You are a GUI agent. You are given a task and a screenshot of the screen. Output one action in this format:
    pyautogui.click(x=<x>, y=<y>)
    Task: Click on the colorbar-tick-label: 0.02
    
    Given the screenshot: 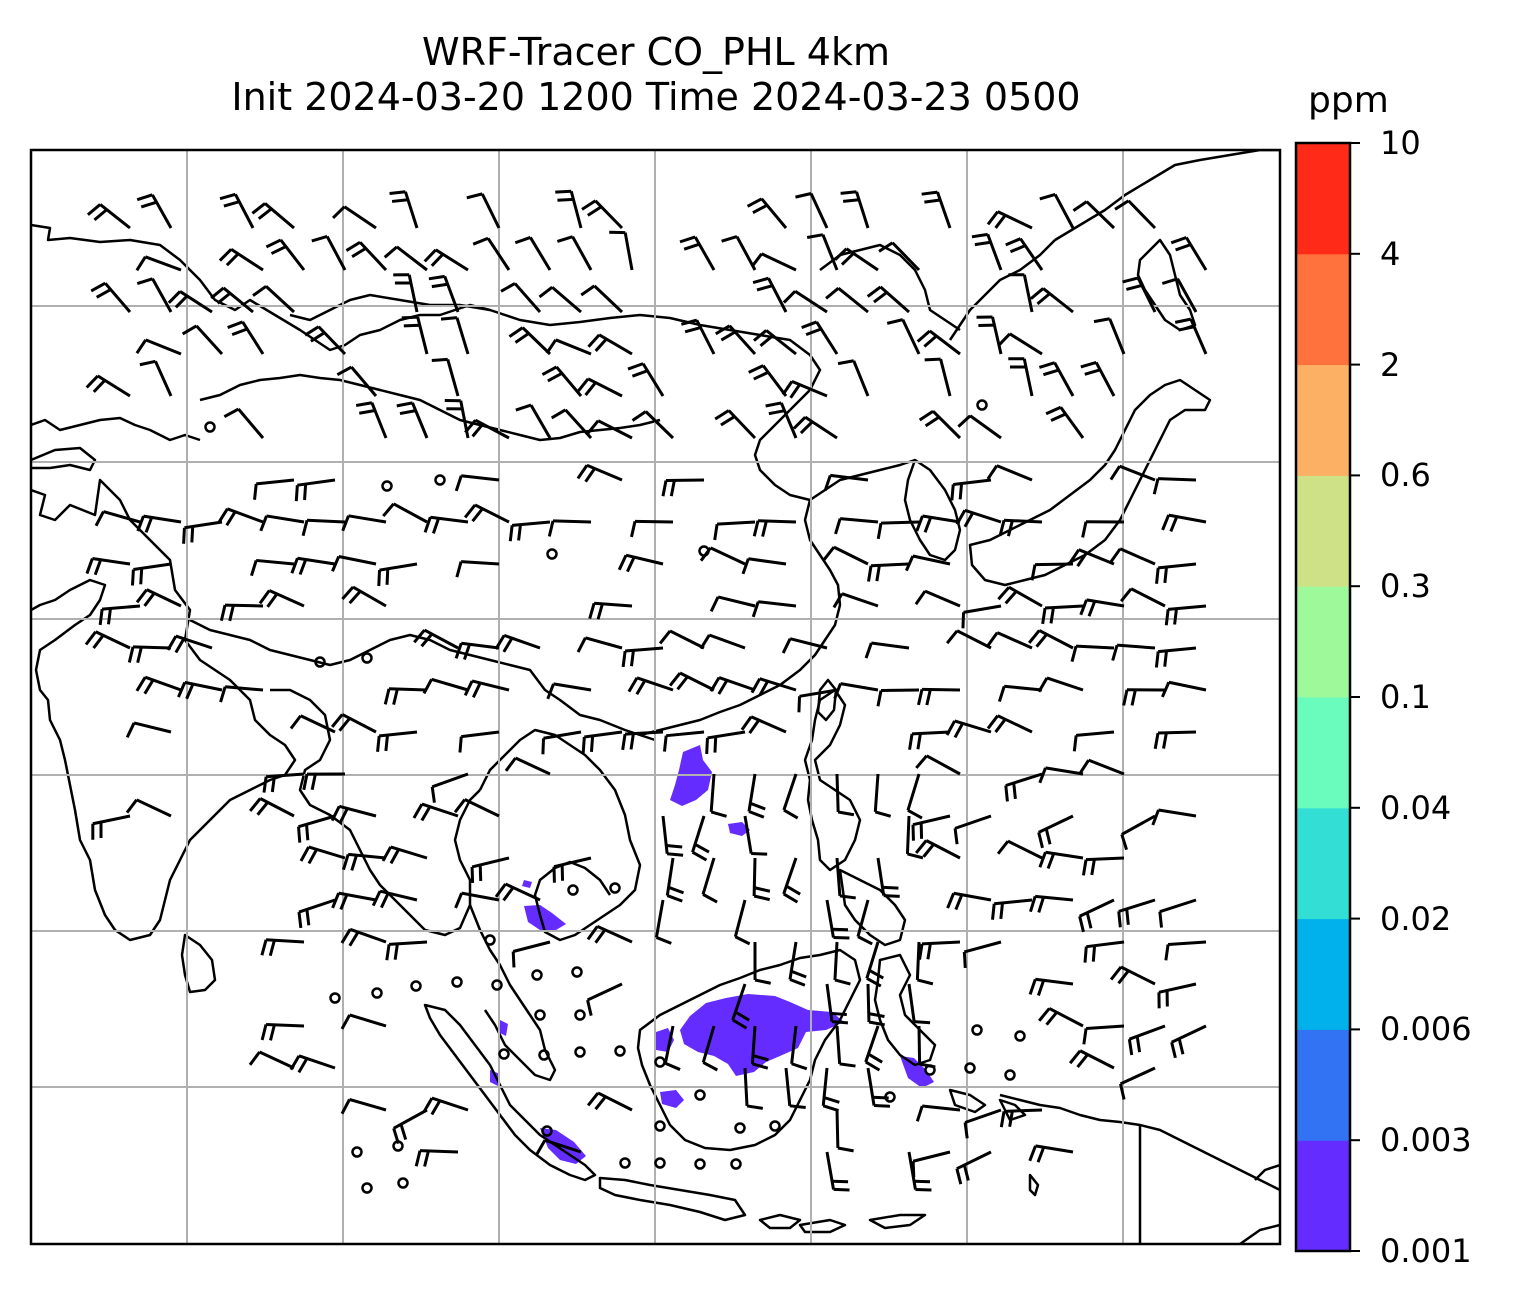 What is the action you would take?
    pyautogui.click(x=1416, y=918)
    